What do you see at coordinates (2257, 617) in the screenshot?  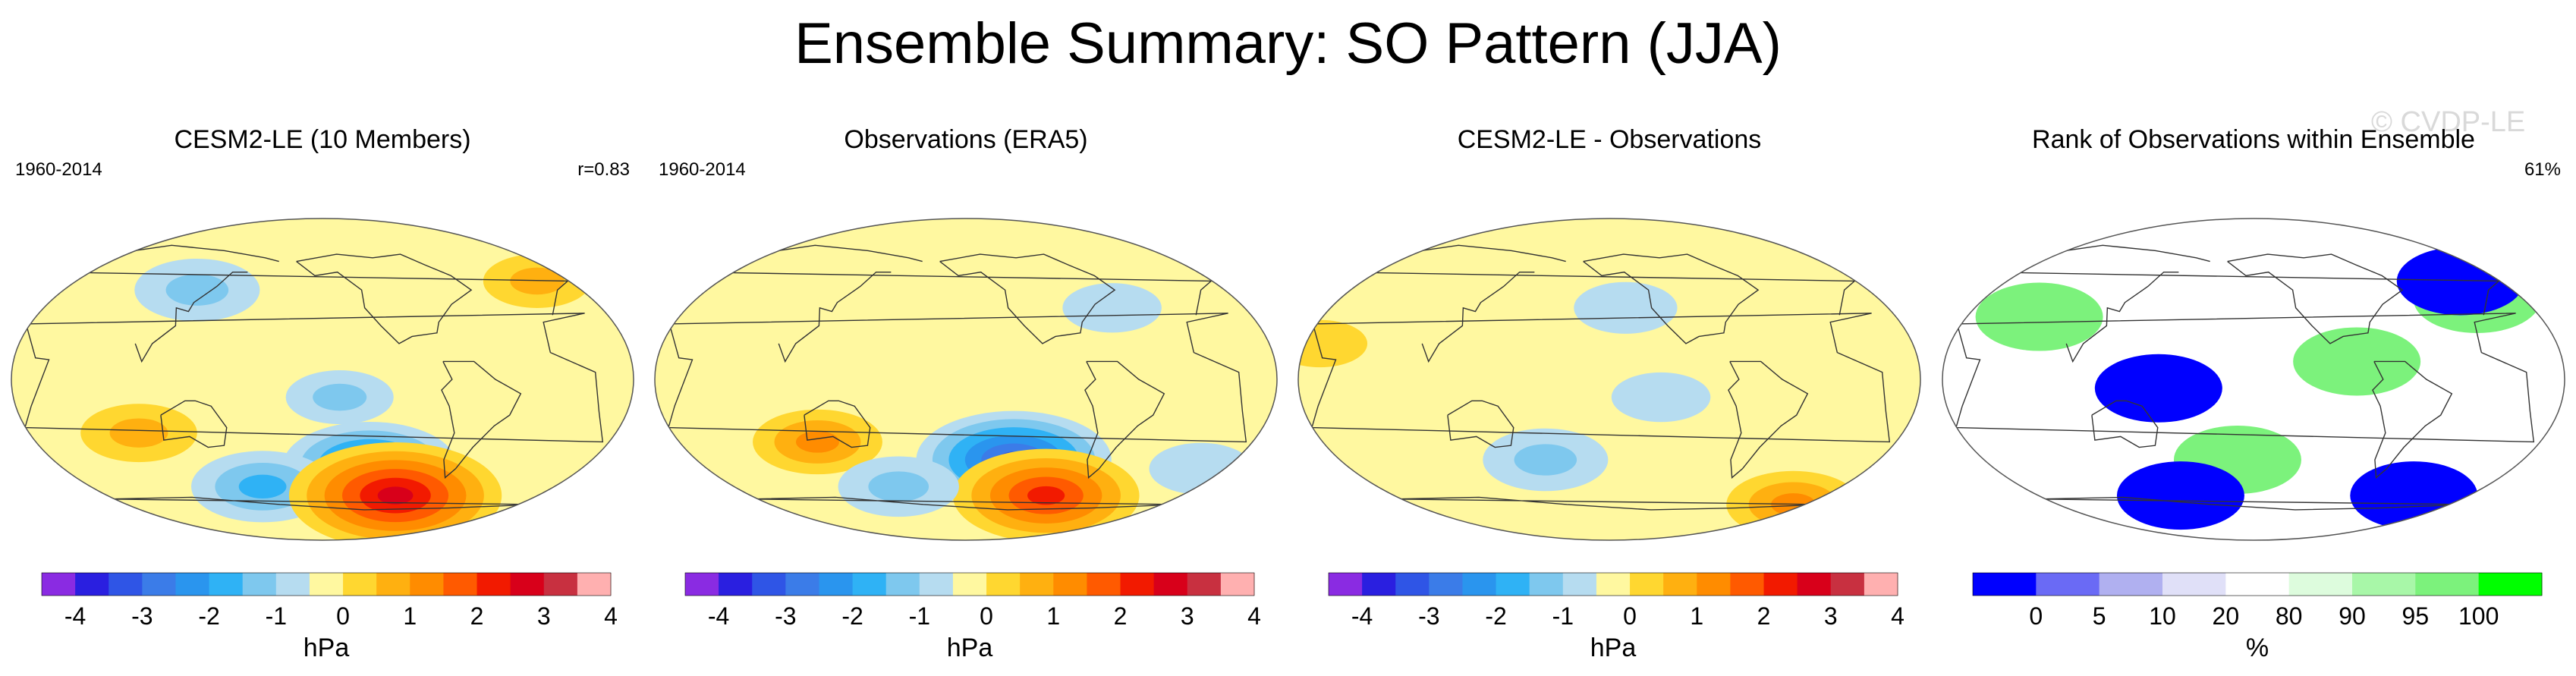 I see `colorbar-rank: 0 5 10 20 80 90 95 100%` at bounding box center [2257, 617].